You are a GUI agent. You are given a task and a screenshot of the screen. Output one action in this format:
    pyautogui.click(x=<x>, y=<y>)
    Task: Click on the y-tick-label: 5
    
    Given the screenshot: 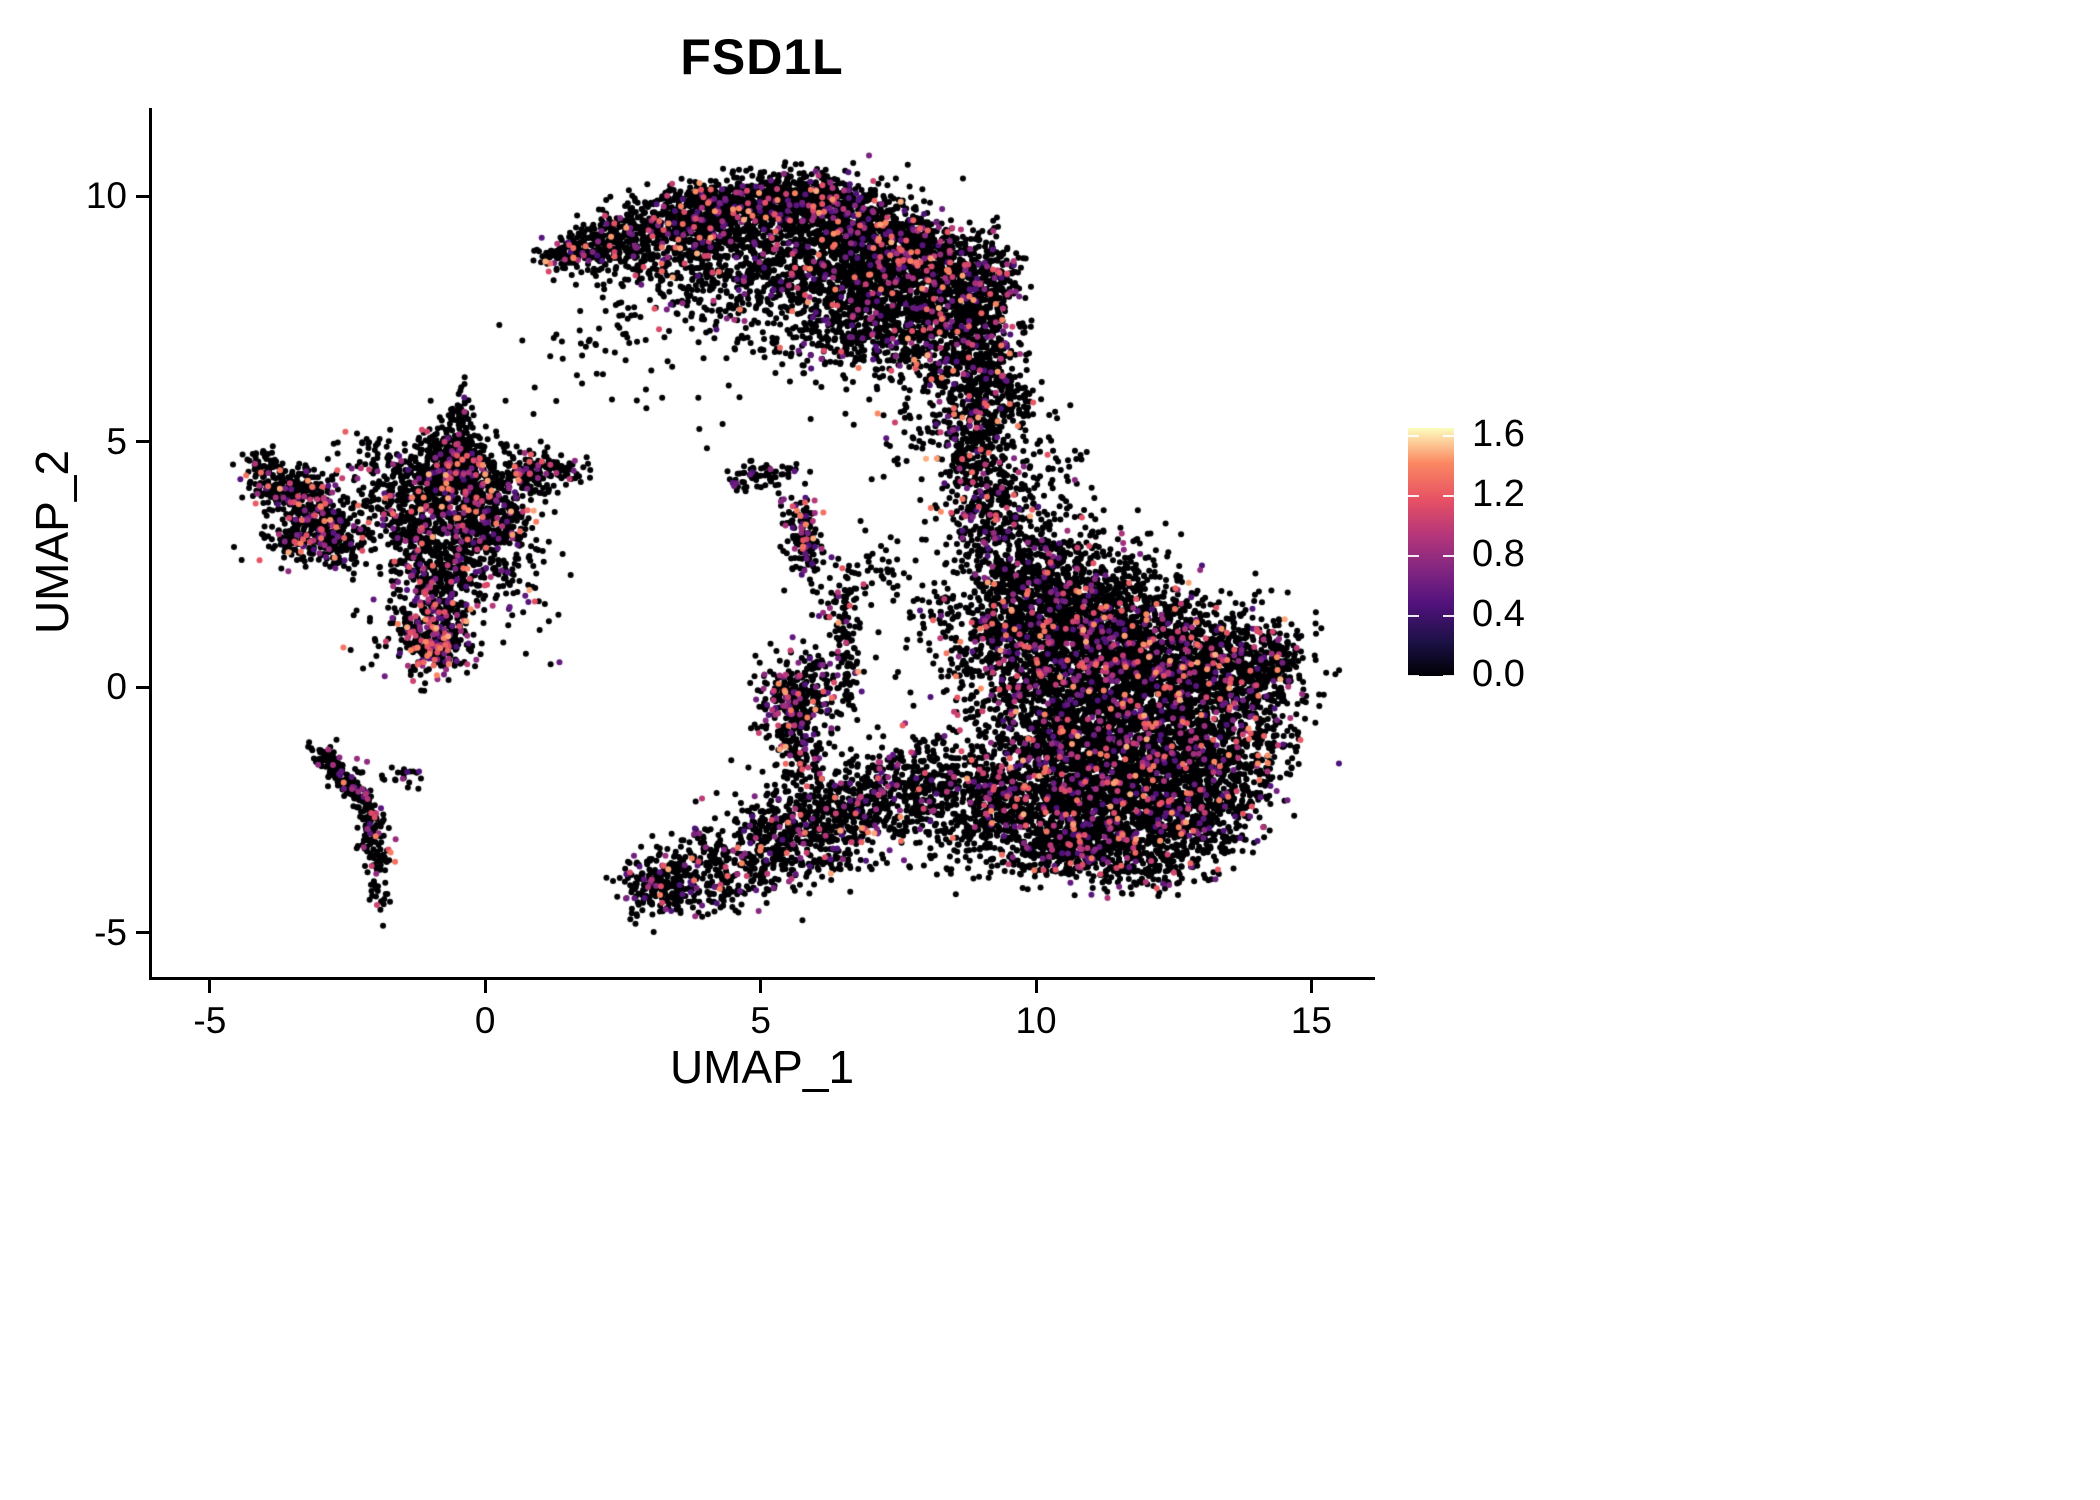 What is the action you would take?
    pyautogui.click(x=116, y=441)
    